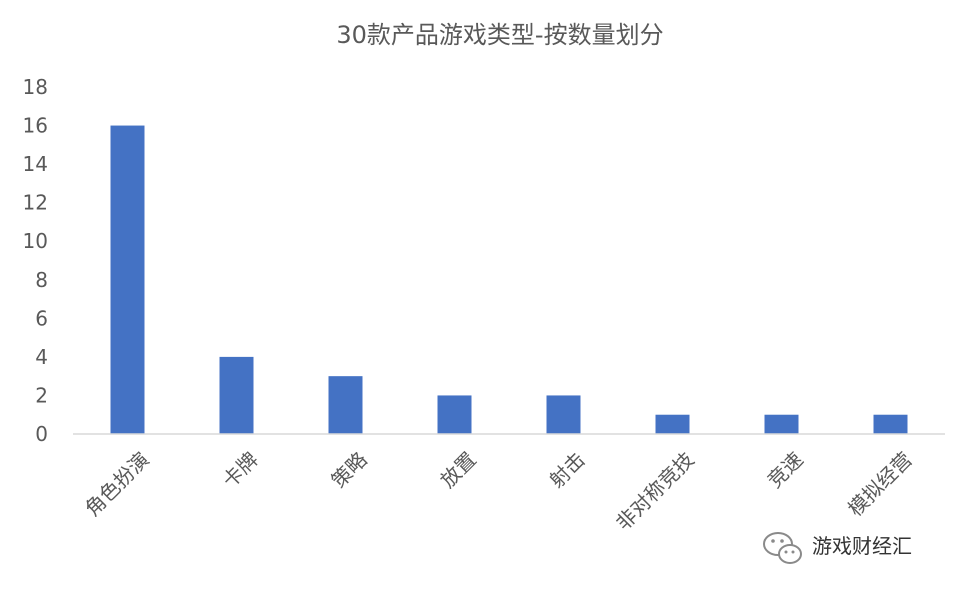 This screenshot has height=591, width=956. I want to click on x-category-label: 非对称竞技, so click(655, 491).